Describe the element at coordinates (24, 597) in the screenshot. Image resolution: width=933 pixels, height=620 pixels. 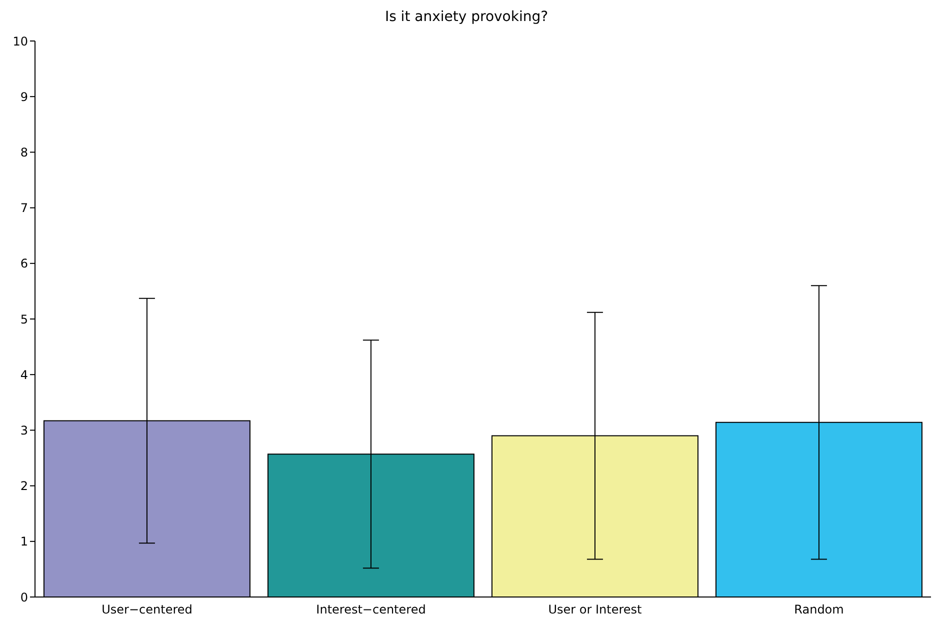
I see `y-tick-label: 0` at that location.